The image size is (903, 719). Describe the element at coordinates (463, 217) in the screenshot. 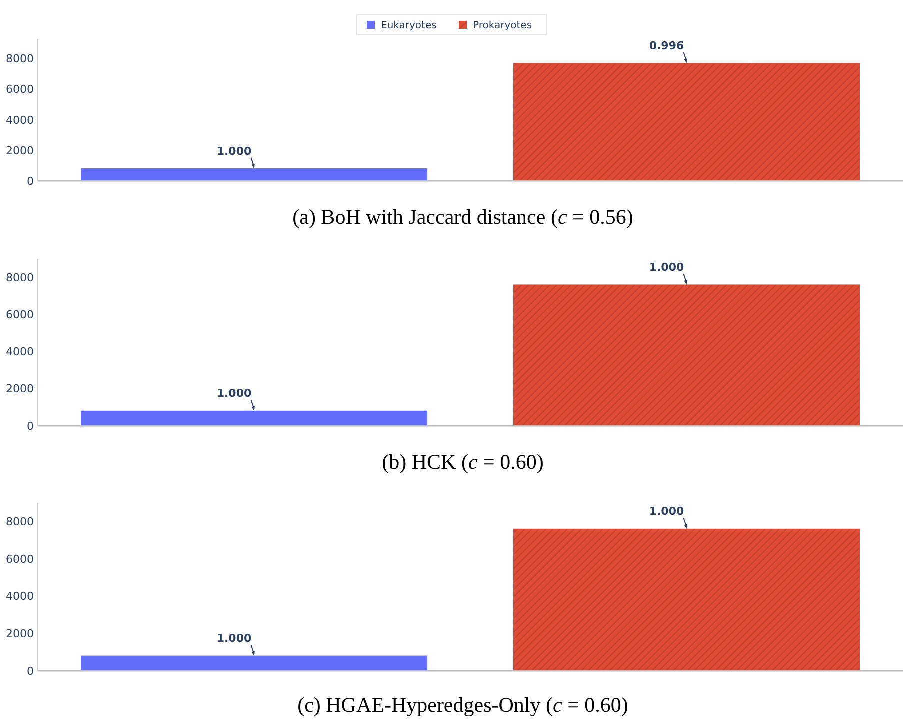

I see `text: (a) BoH with Jaccard distance (c = 0.56)` at that location.